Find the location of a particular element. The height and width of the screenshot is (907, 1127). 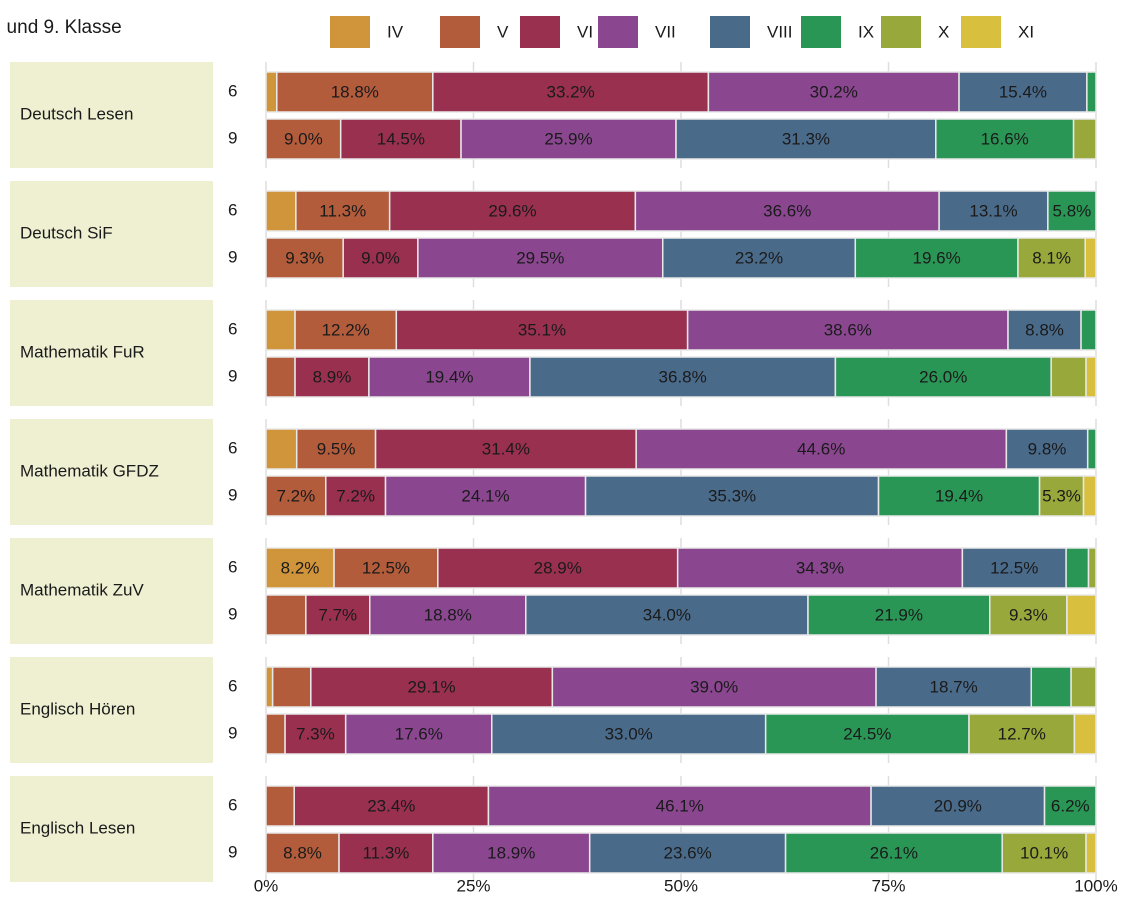

bar-label: 11.3% is located at coordinates (385, 852).